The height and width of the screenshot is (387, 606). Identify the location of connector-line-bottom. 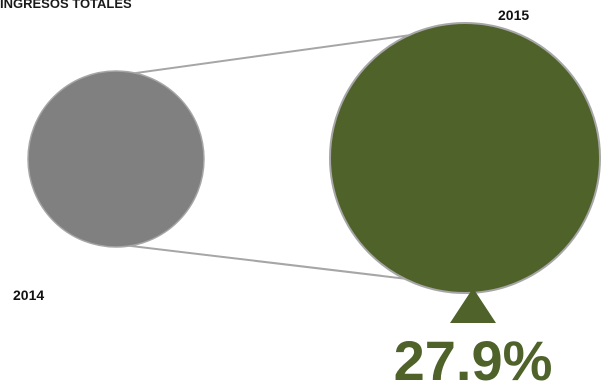
(286, 264).